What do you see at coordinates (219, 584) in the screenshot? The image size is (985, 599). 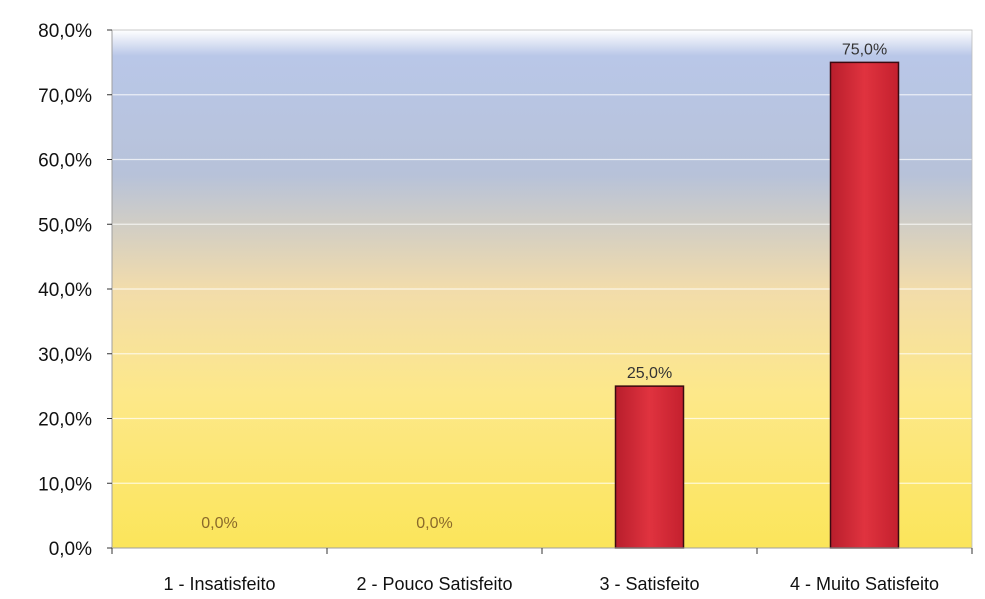 I see `x-tick-label: 1 - Insatisfeito` at bounding box center [219, 584].